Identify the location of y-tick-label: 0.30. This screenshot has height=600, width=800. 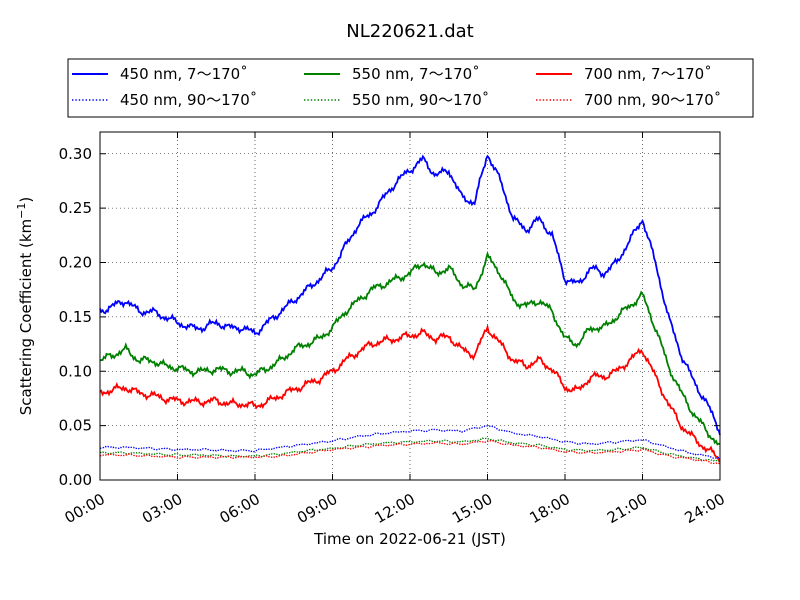
(75, 154).